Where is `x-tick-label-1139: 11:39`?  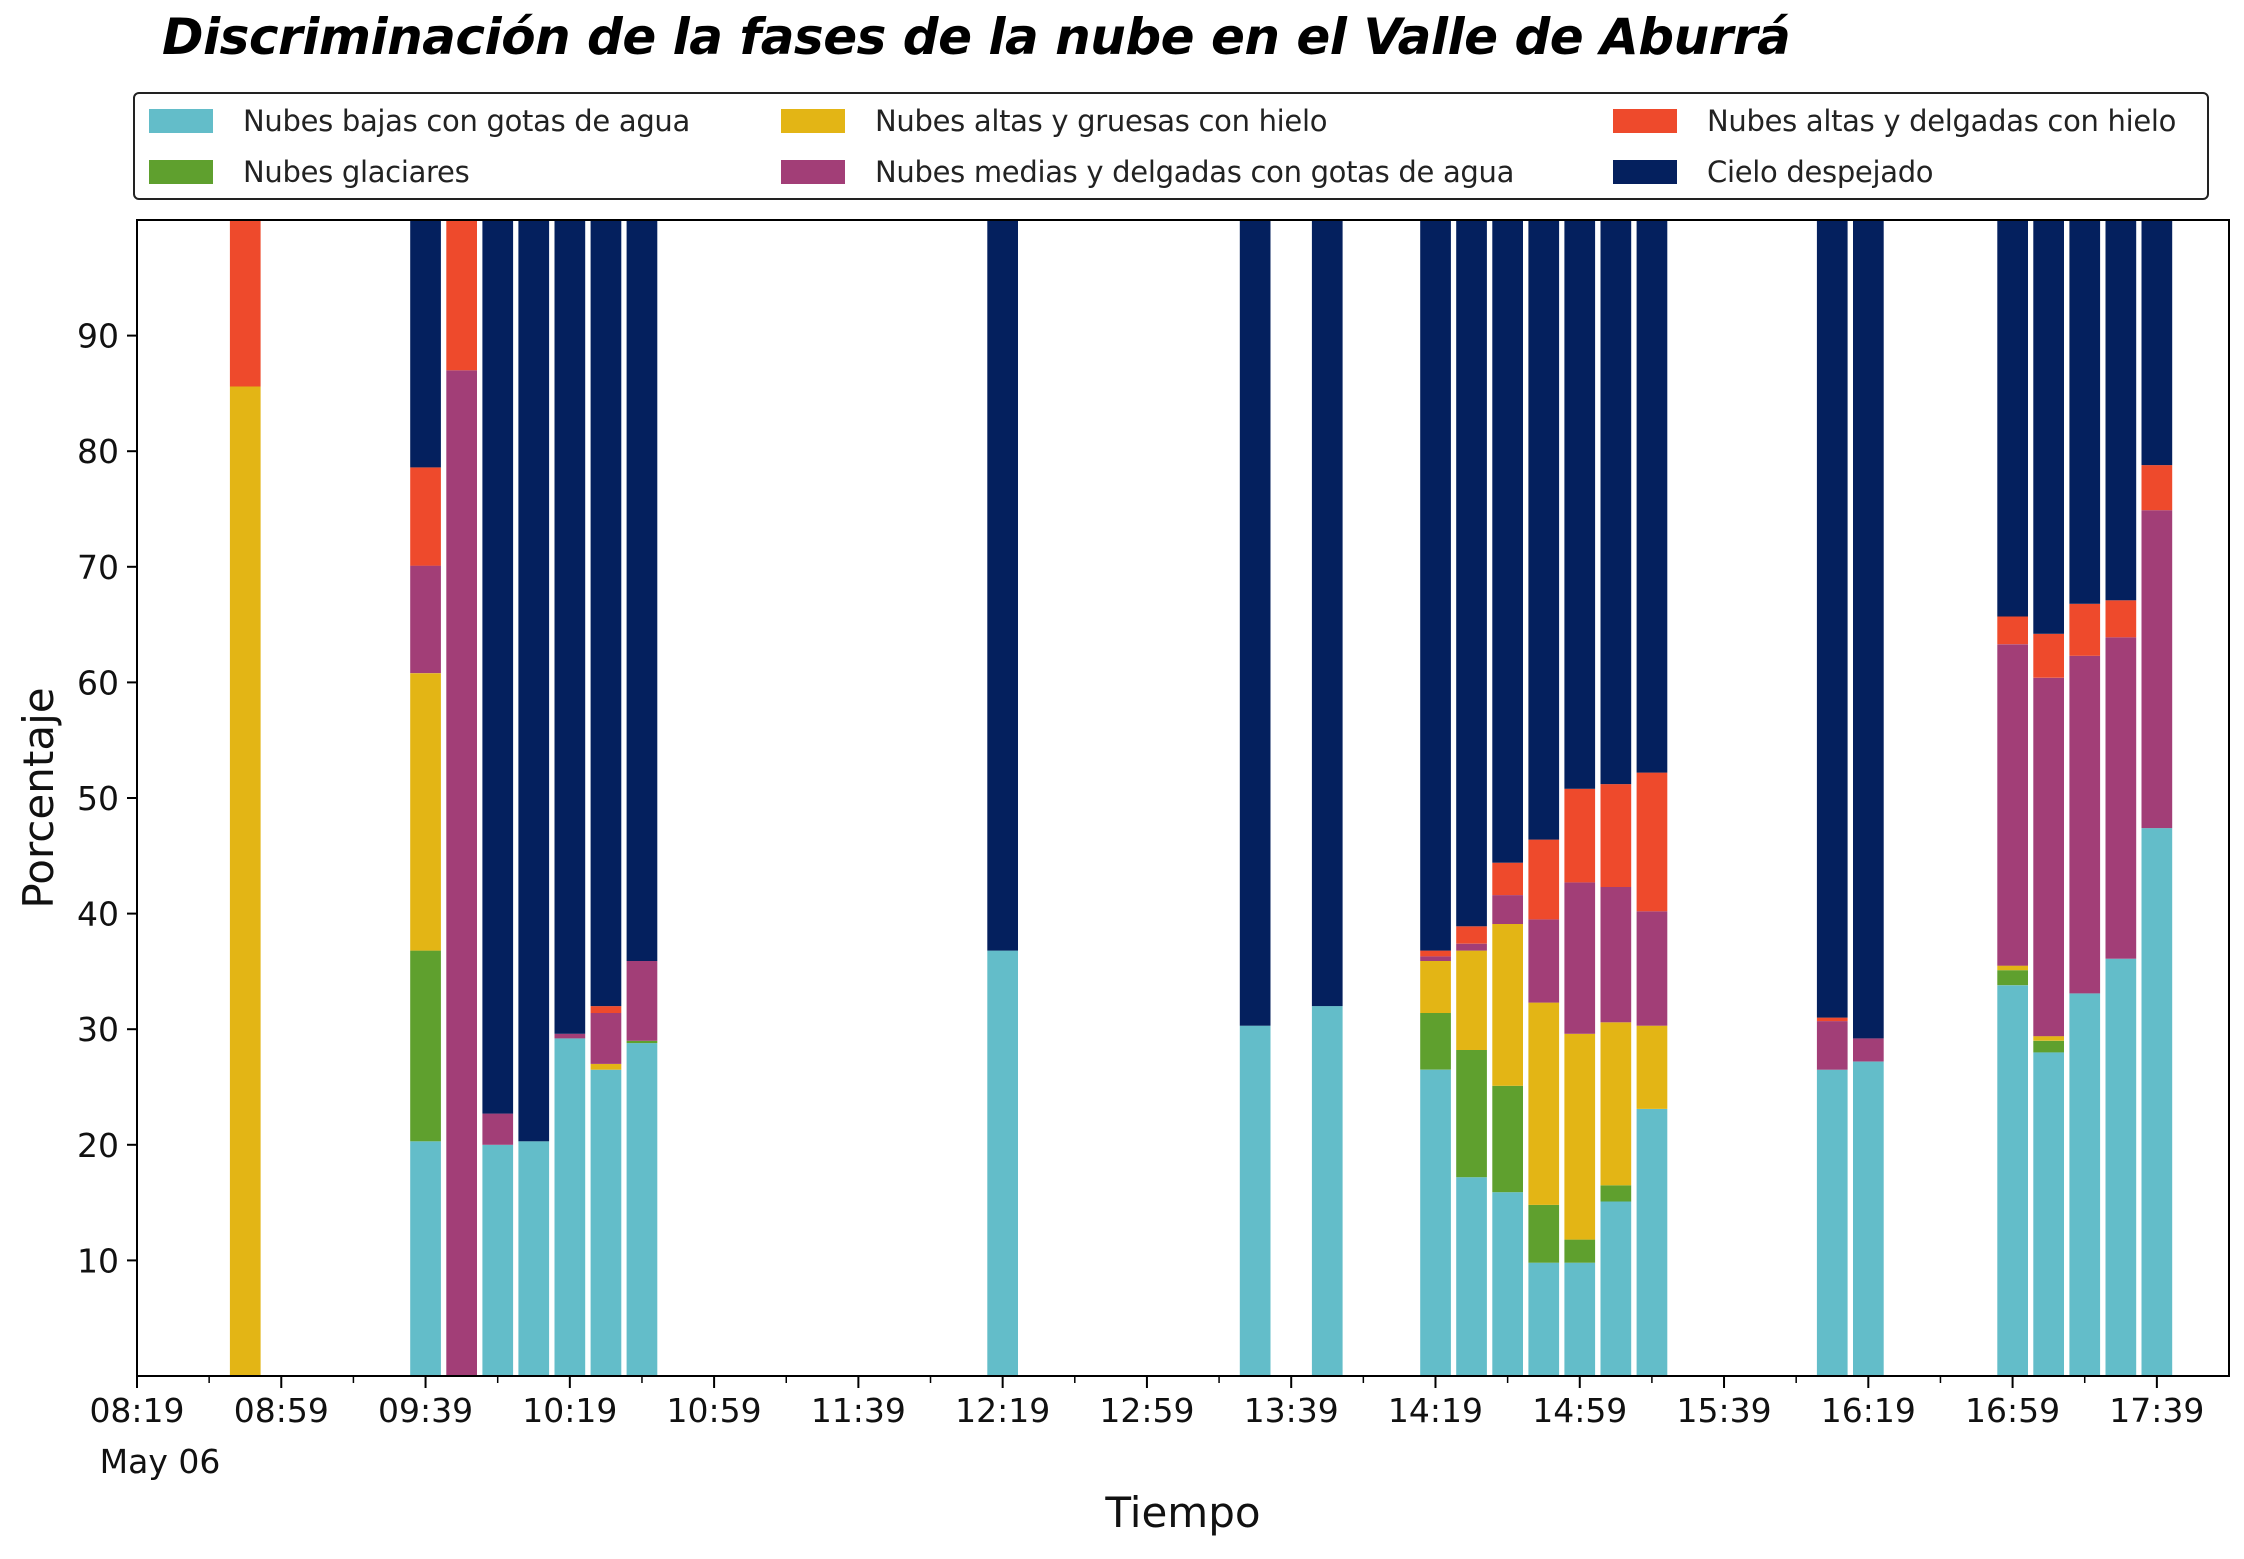 x-tick-label-1139: 11:39 is located at coordinates (858, 1410).